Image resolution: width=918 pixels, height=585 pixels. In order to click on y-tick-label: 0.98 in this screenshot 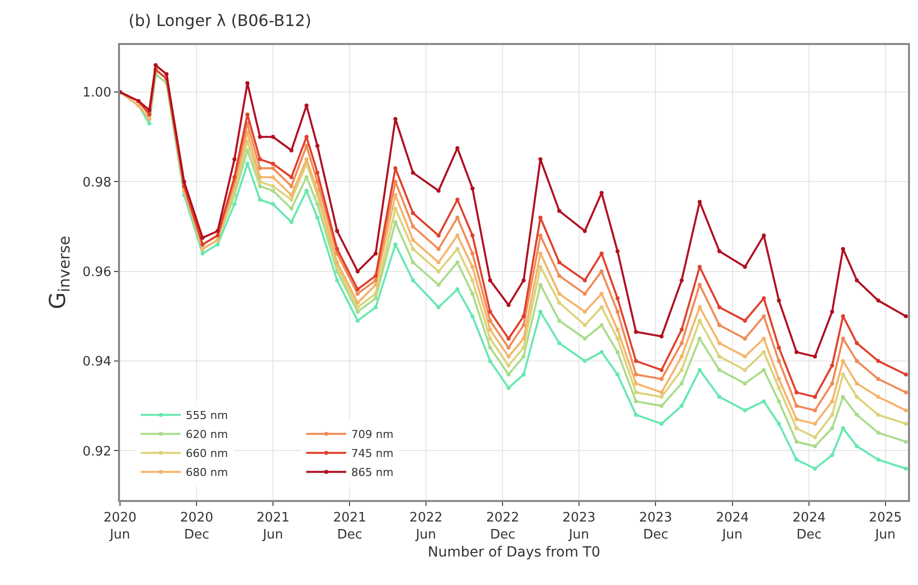, I will do `click(97, 182)`.